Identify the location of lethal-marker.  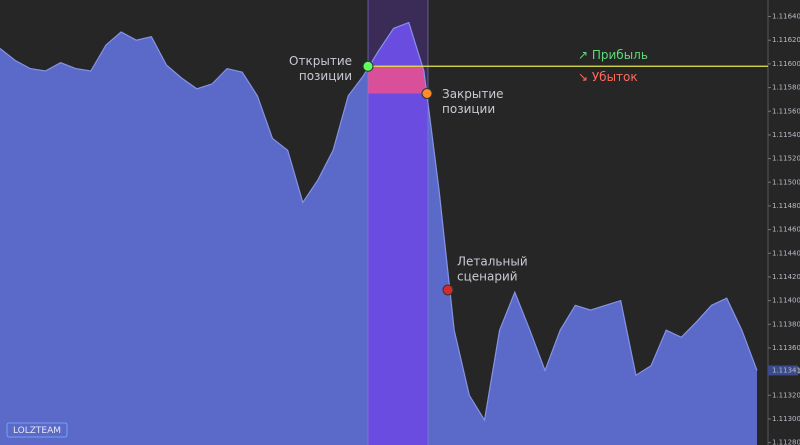
(448, 290).